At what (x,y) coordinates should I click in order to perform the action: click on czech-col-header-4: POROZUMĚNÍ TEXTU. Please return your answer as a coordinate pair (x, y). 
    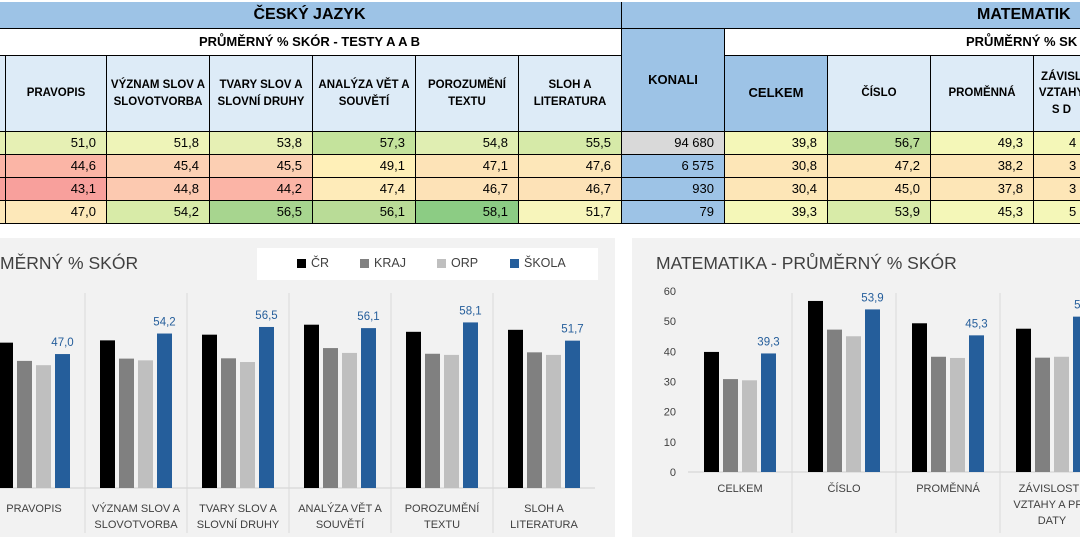
    Looking at the image, I should click on (467, 94).